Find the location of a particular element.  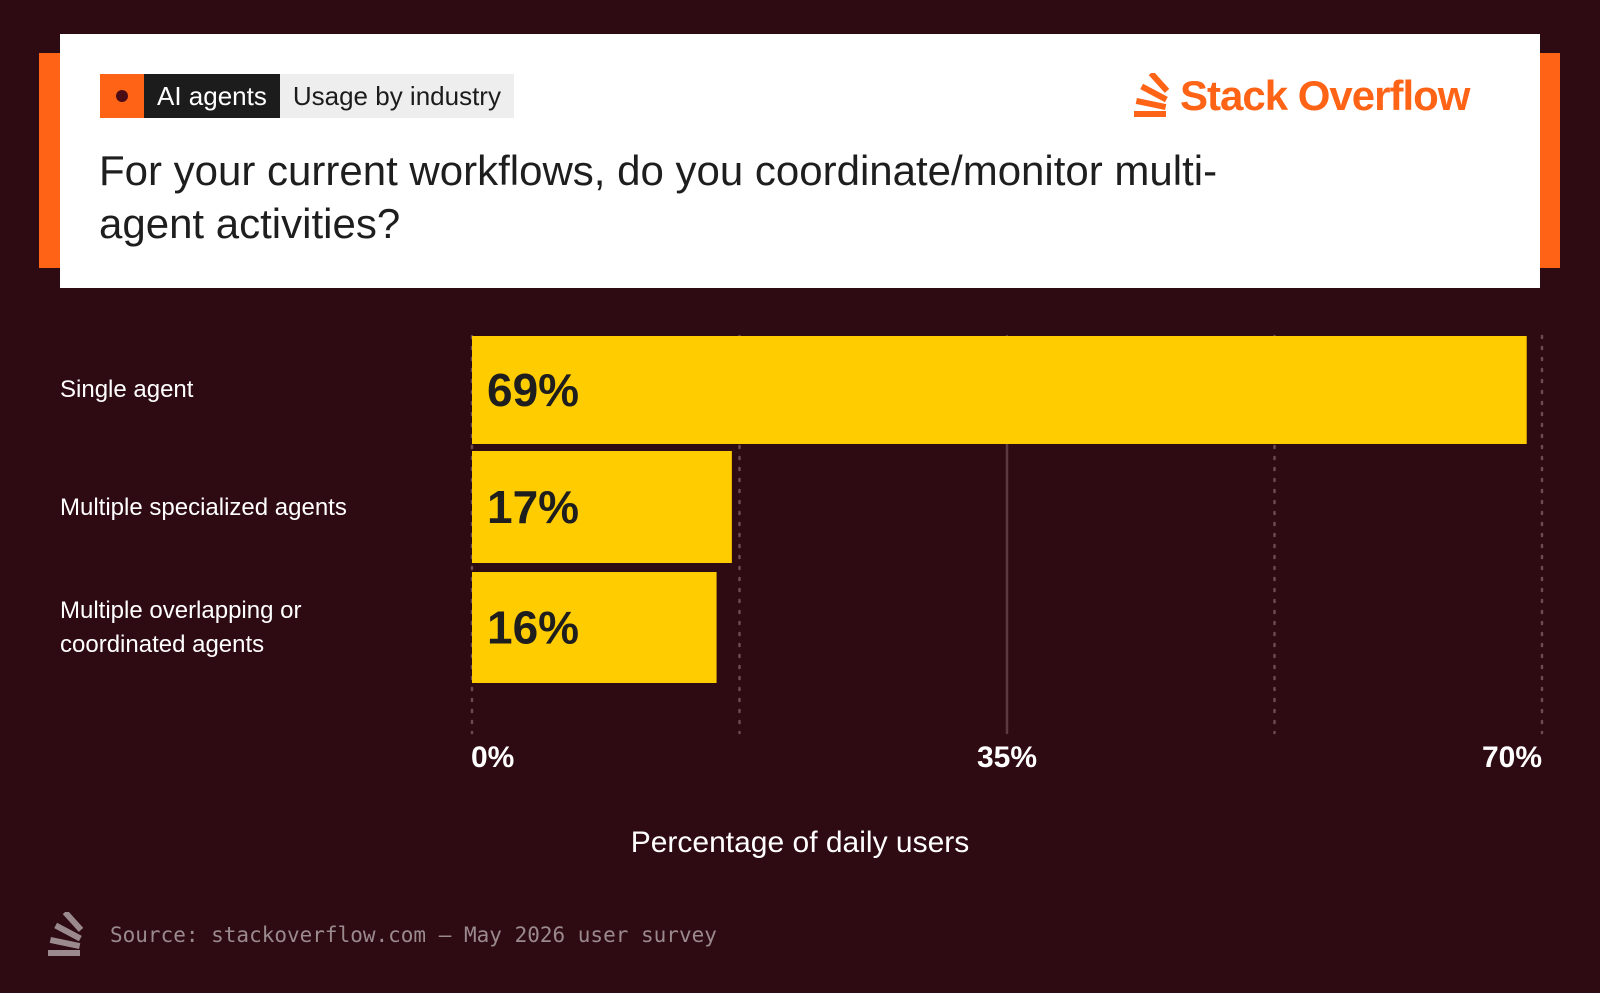

stack-overflow-icon is located at coordinates (1152, 95).